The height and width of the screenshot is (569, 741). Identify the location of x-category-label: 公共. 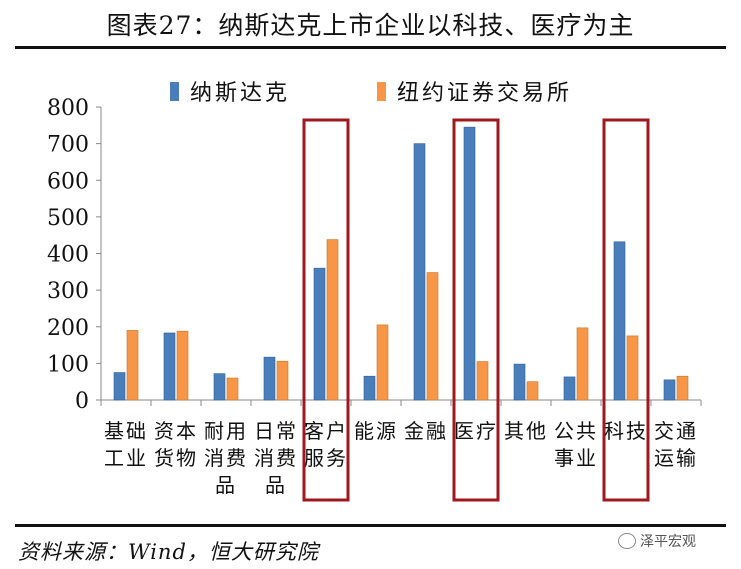
(576, 431).